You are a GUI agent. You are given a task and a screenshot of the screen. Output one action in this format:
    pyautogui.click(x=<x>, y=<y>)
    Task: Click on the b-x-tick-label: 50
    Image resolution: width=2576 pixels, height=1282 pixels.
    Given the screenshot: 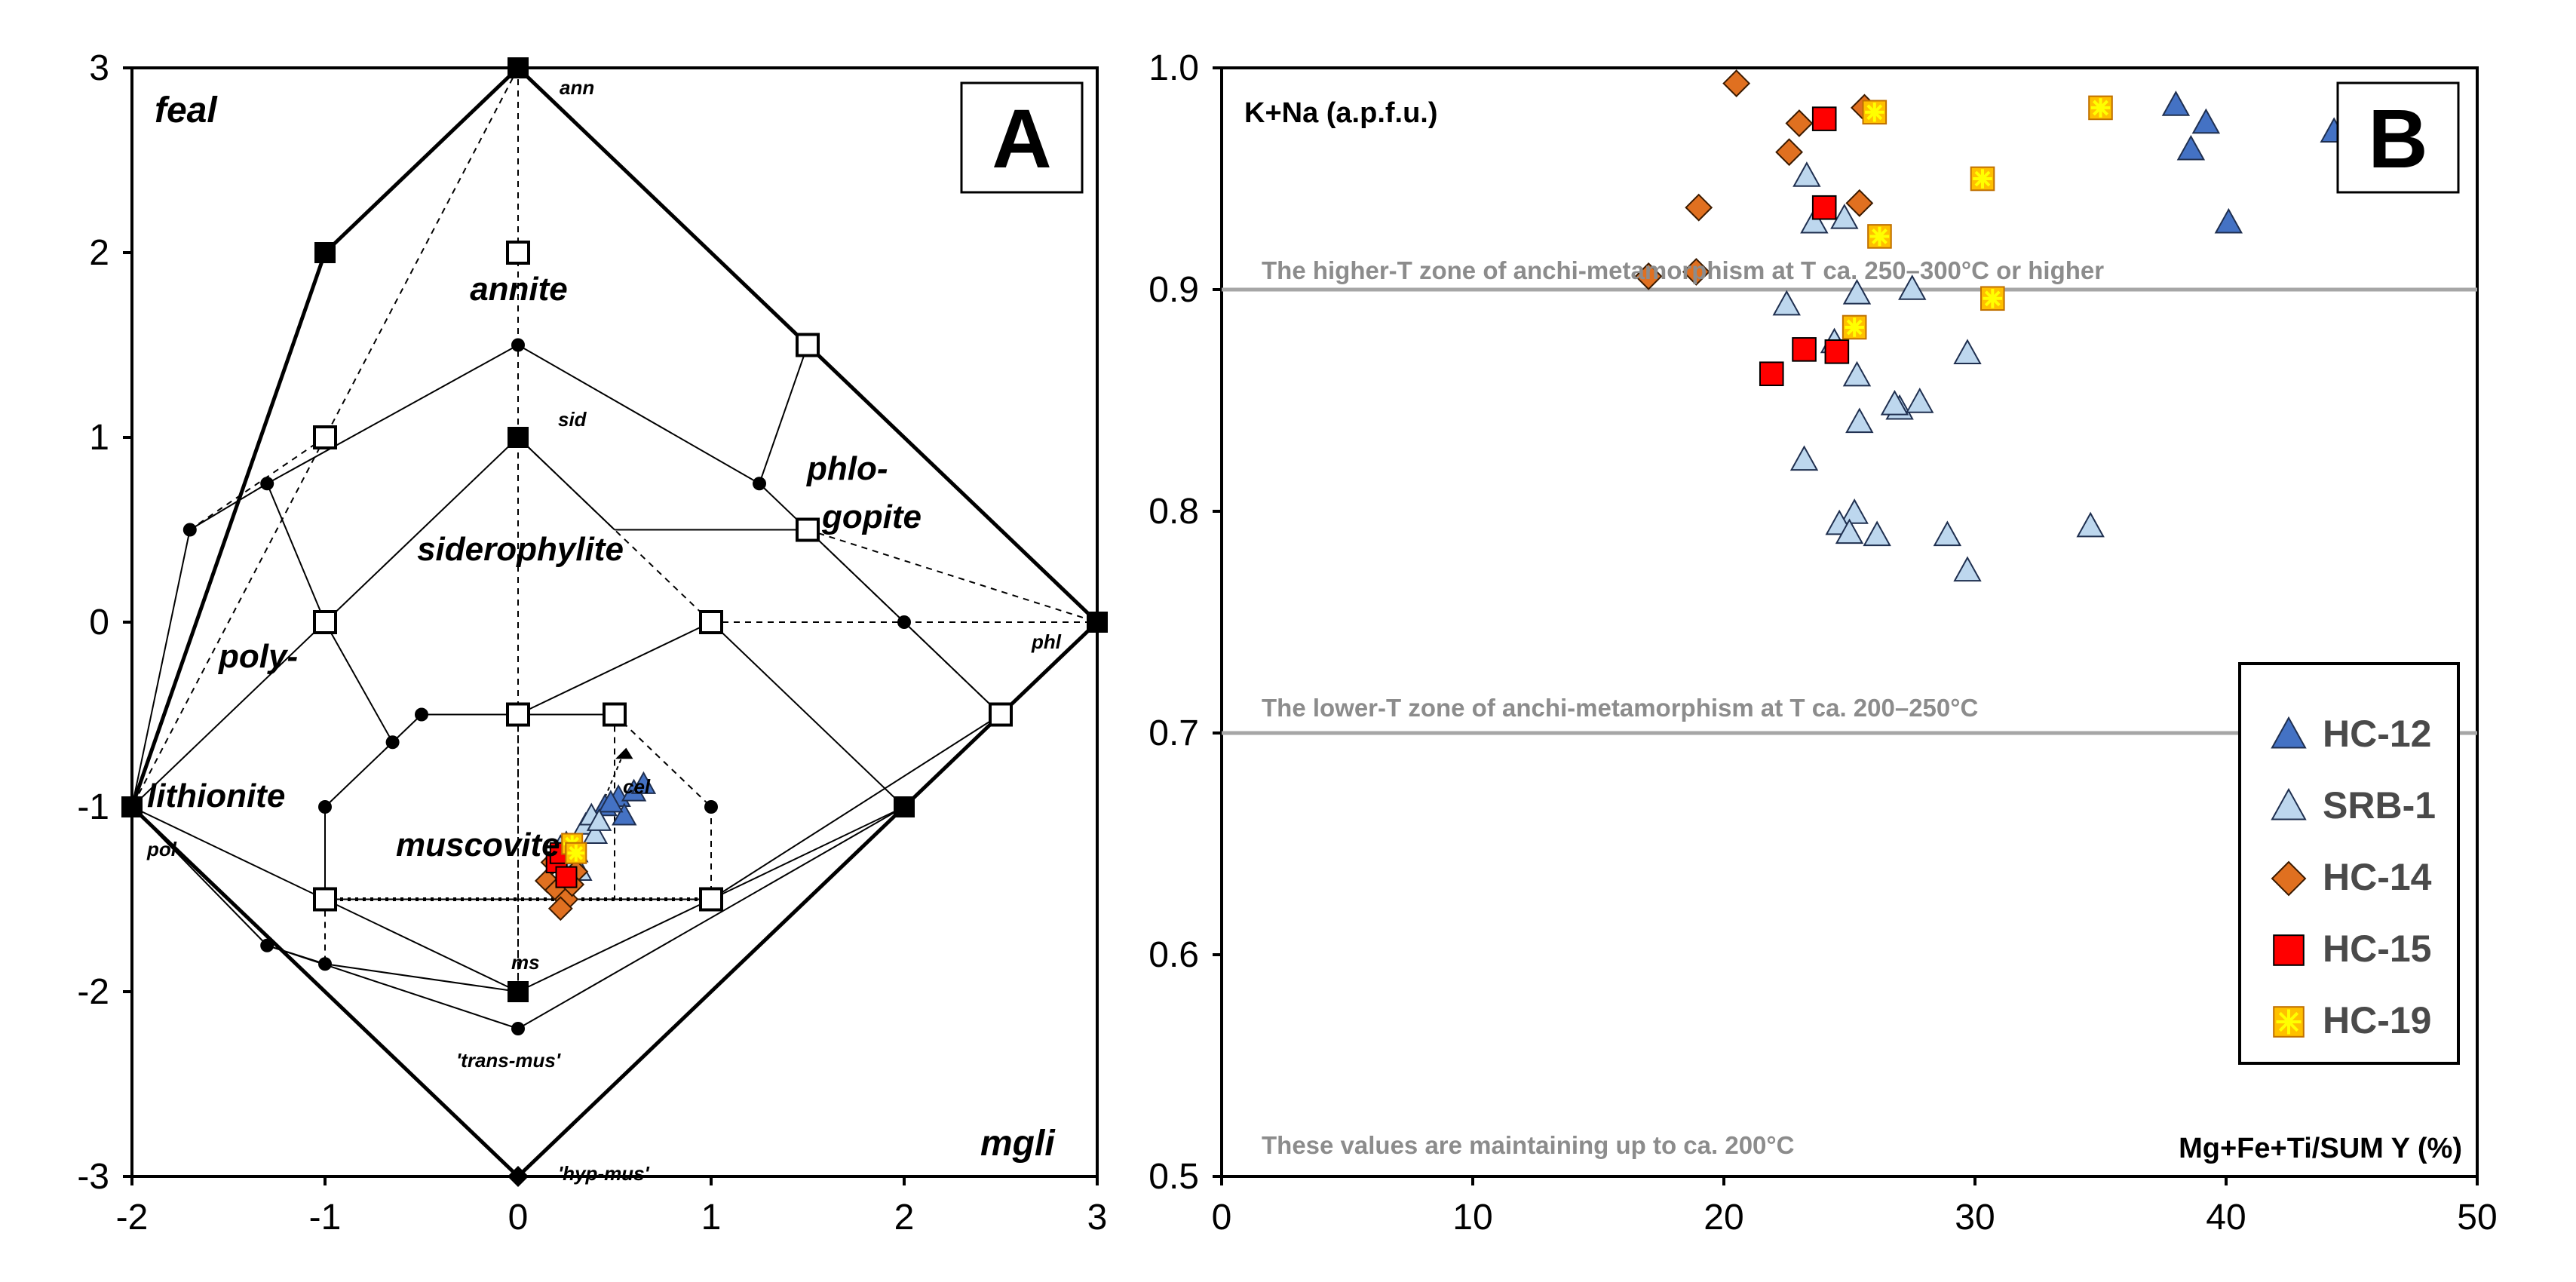 What is the action you would take?
    pyautogui.click(x=2477, y=1218)
    